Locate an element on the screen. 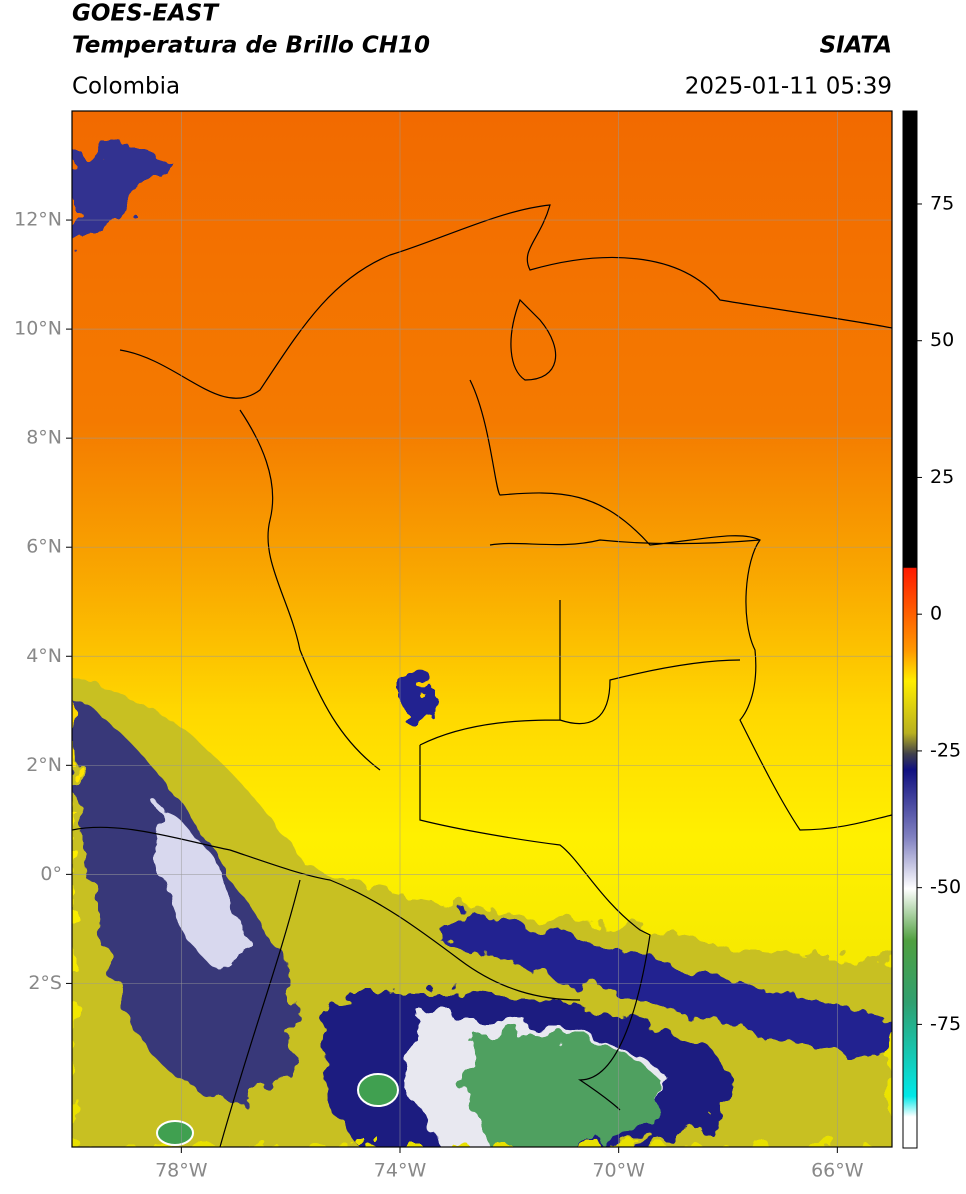  x-tick-label: 74°W is located at coordinates (400, 1171).